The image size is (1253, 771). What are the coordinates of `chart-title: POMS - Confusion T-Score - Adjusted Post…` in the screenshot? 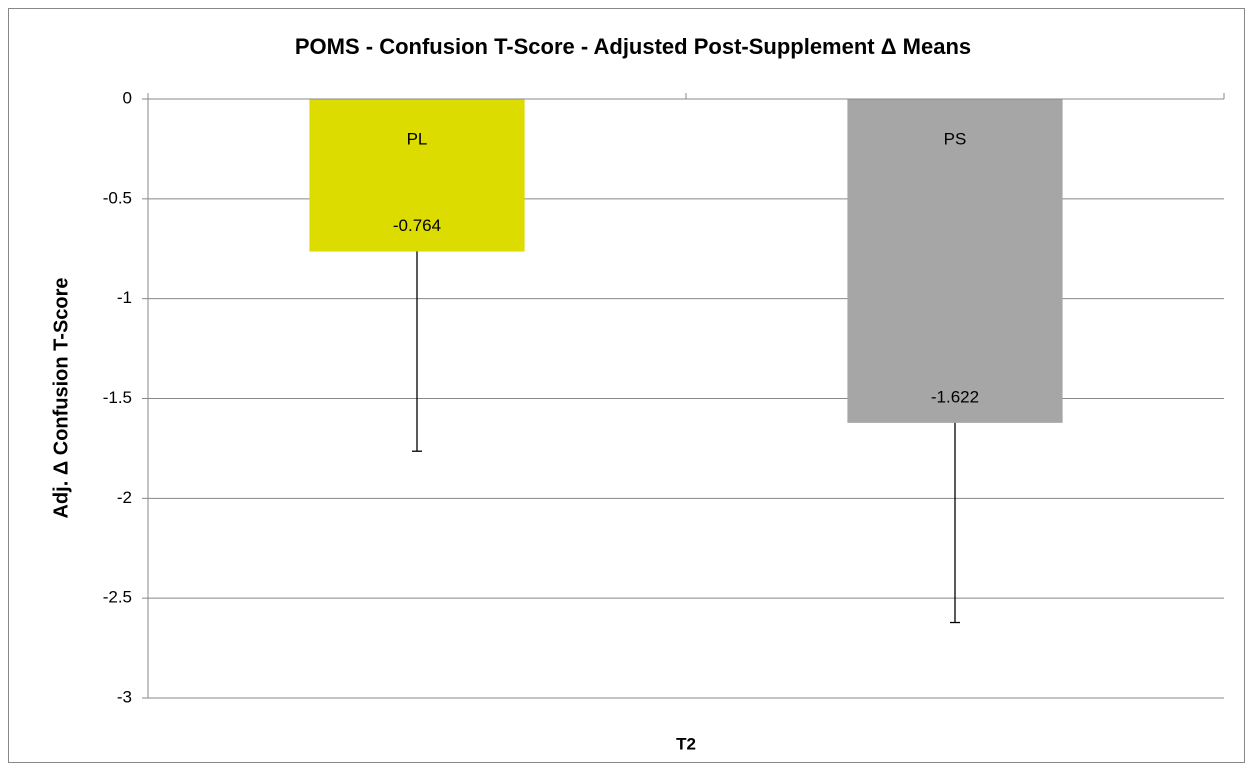 It's located at (633, 46).